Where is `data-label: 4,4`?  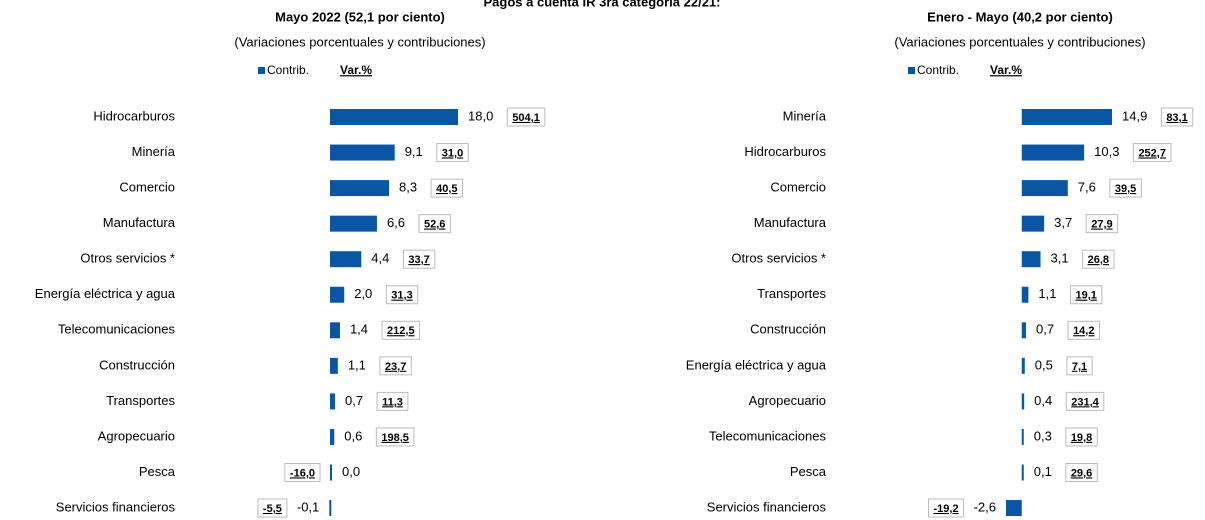
data-label: 4,4 is located at coordinates (380, 258).